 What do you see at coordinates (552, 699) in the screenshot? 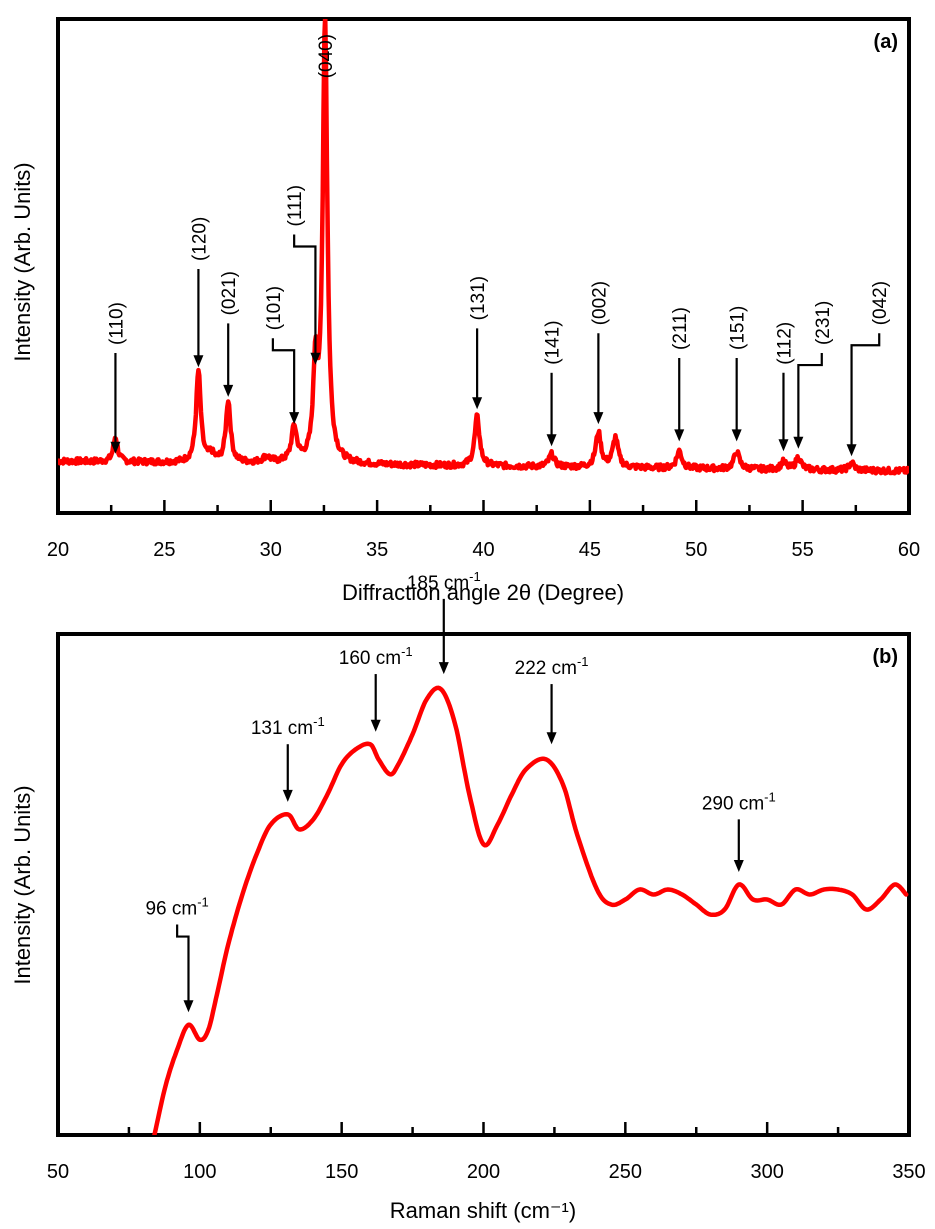
I see `peak-annotation: 222 cm-1` at bounding box center [552, 699].